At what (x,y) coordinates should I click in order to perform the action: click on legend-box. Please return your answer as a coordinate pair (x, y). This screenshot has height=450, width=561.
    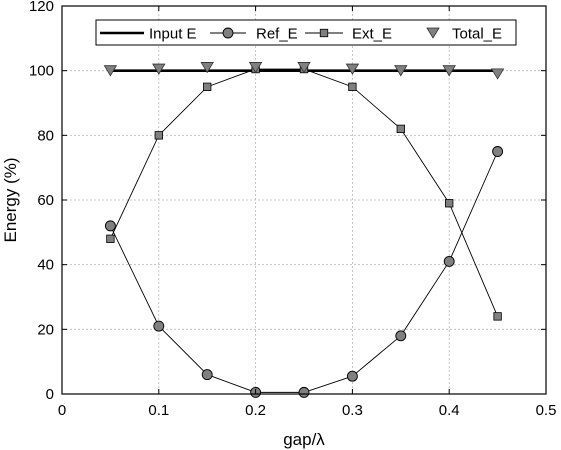
    Looking at the image, I should click on (306, 32).